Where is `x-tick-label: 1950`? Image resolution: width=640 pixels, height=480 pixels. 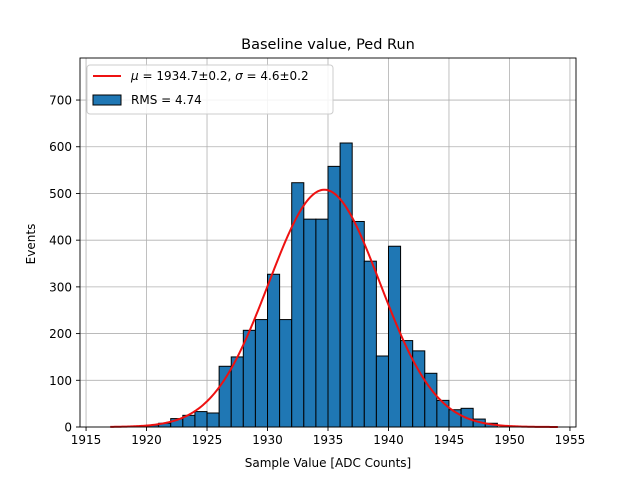 x-tick-label: 1950 is located at coordinates (509, 440).